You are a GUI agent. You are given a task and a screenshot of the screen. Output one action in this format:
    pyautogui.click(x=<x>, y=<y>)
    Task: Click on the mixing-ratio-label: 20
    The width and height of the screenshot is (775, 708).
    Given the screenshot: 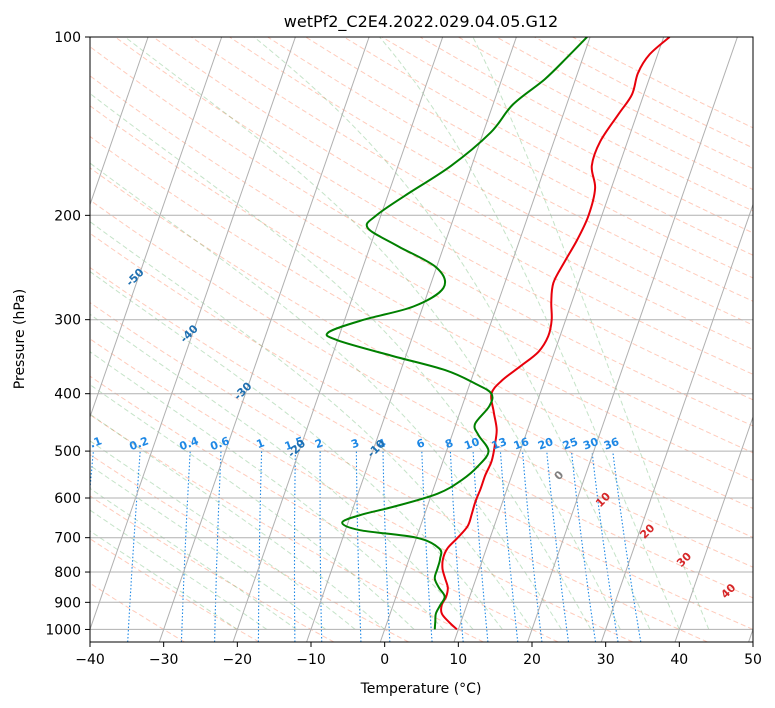 What is the action you would take?
    pyautogui.click(x=545, y=444)
    